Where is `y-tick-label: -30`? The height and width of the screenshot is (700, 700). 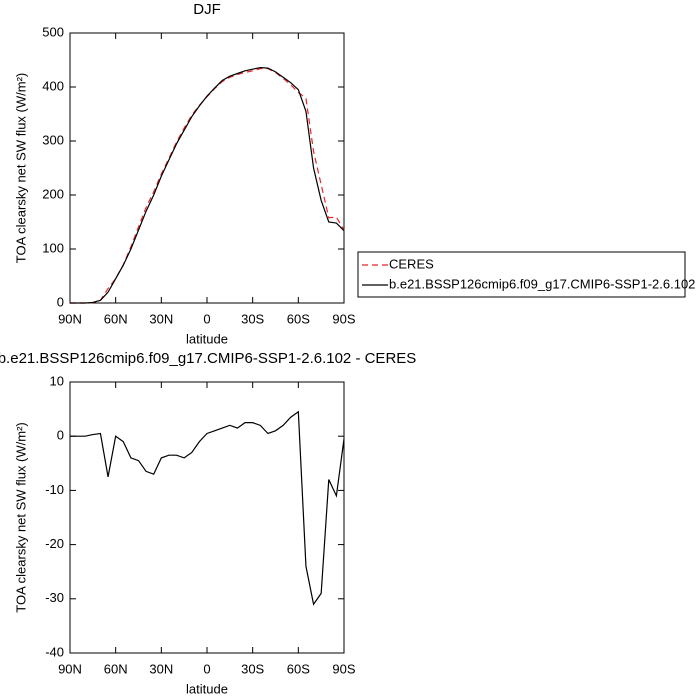 y-tick-label: -30 is located at coordinates (54, 597).